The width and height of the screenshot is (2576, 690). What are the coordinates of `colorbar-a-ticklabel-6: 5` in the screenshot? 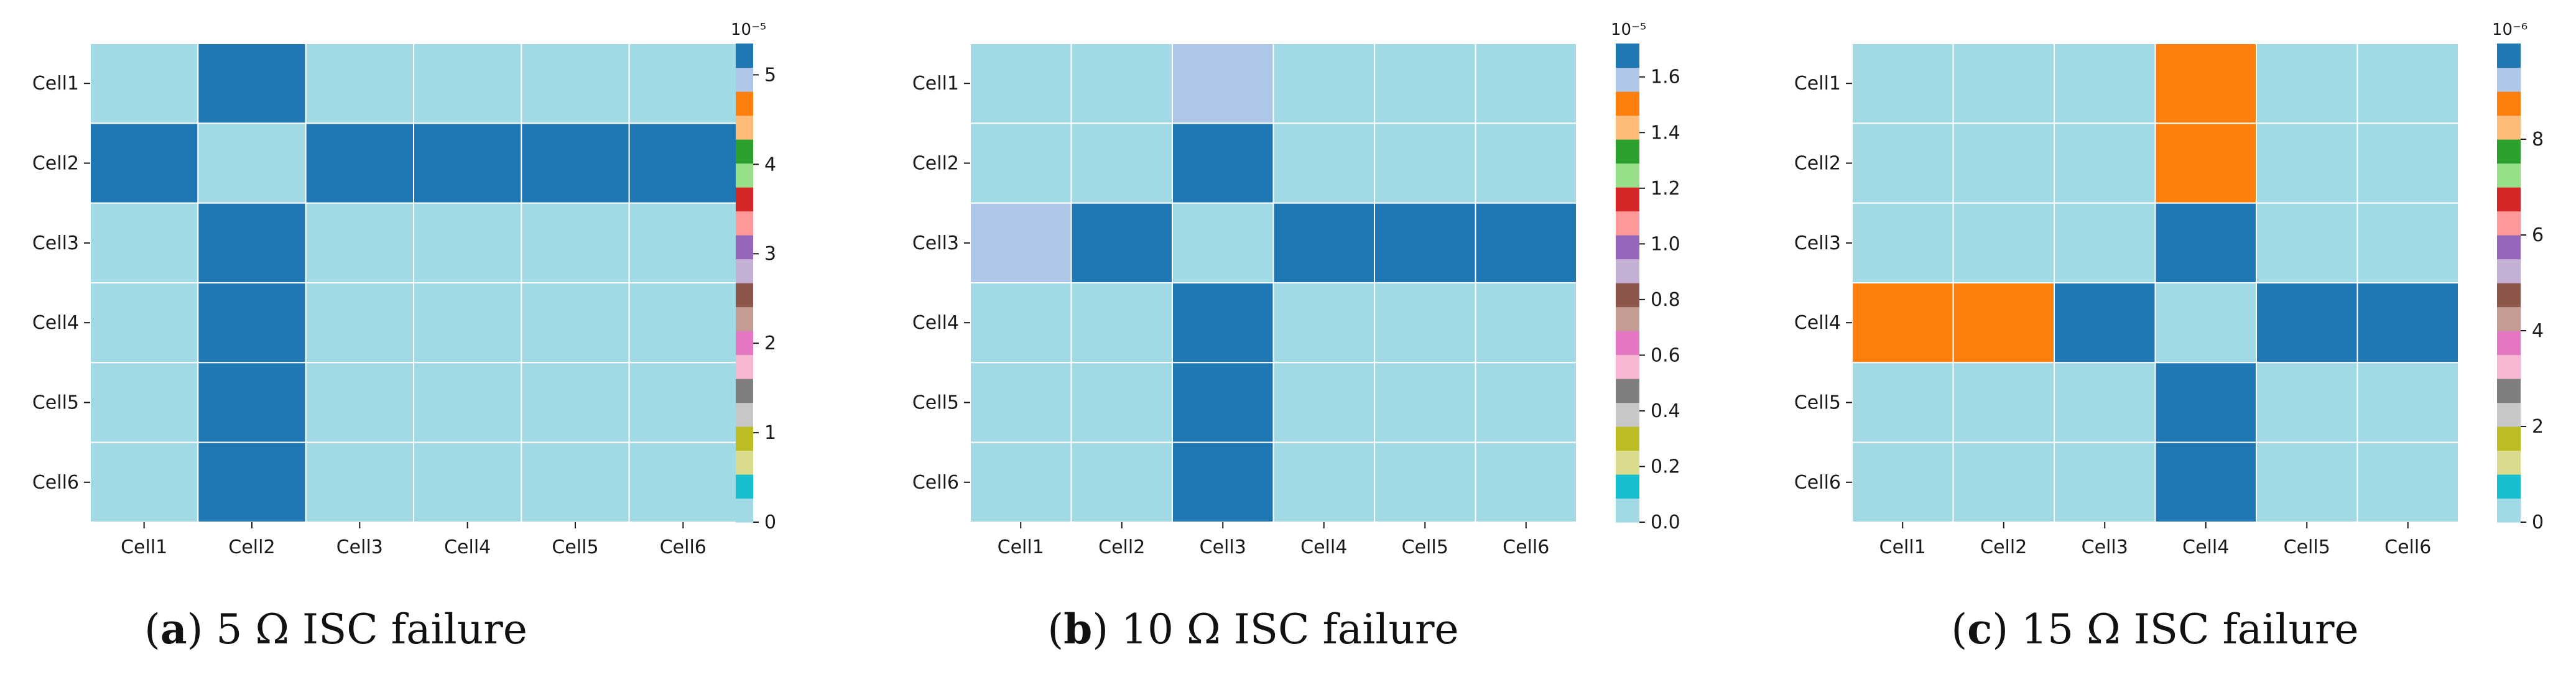 It's located at (770, 75).